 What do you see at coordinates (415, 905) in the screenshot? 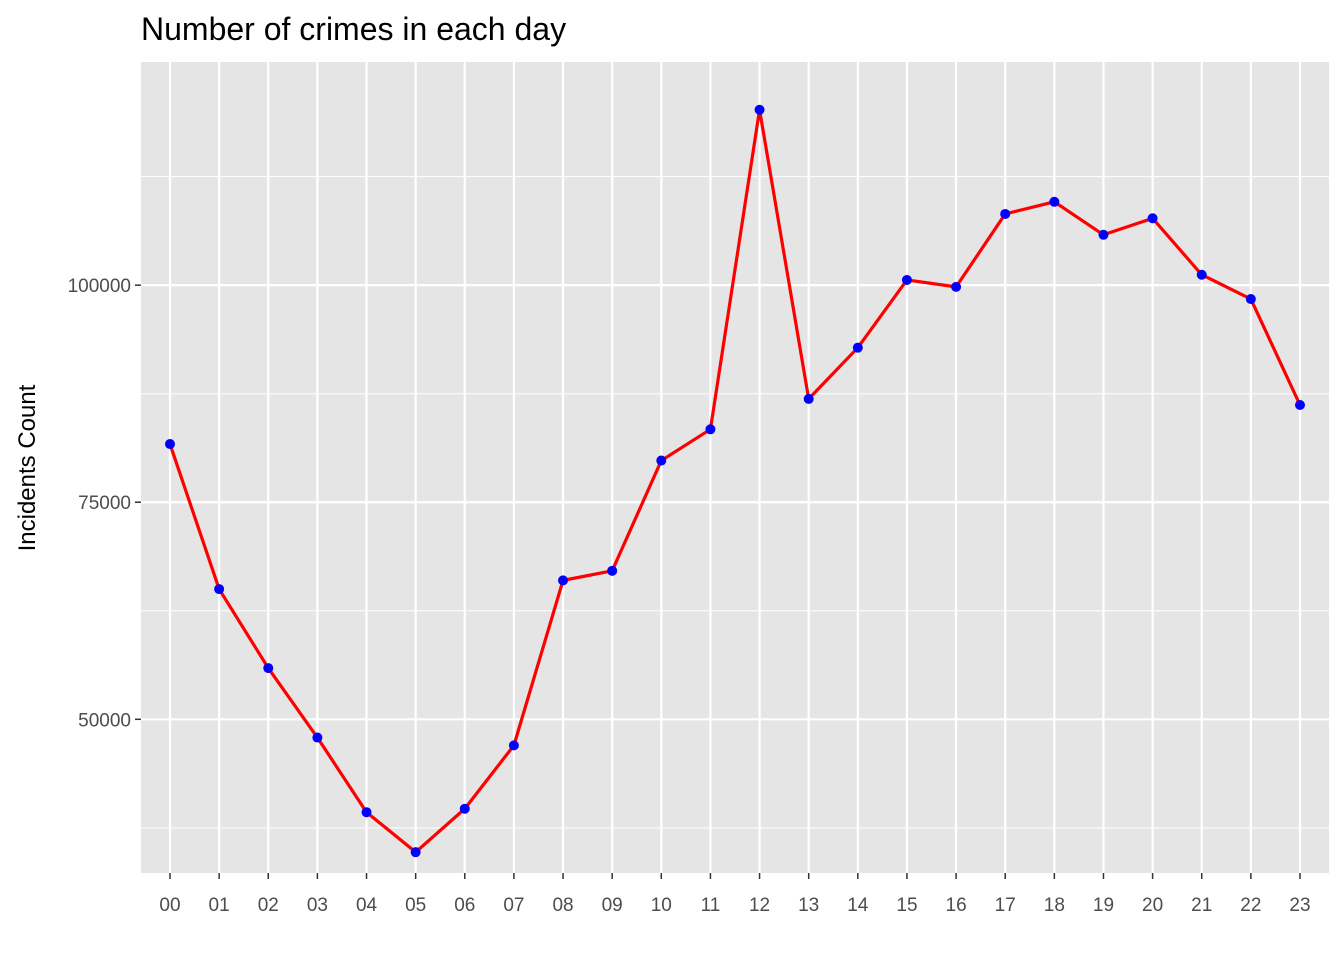
I see `x-tick-label: 05` at bounding box center [415, 905].